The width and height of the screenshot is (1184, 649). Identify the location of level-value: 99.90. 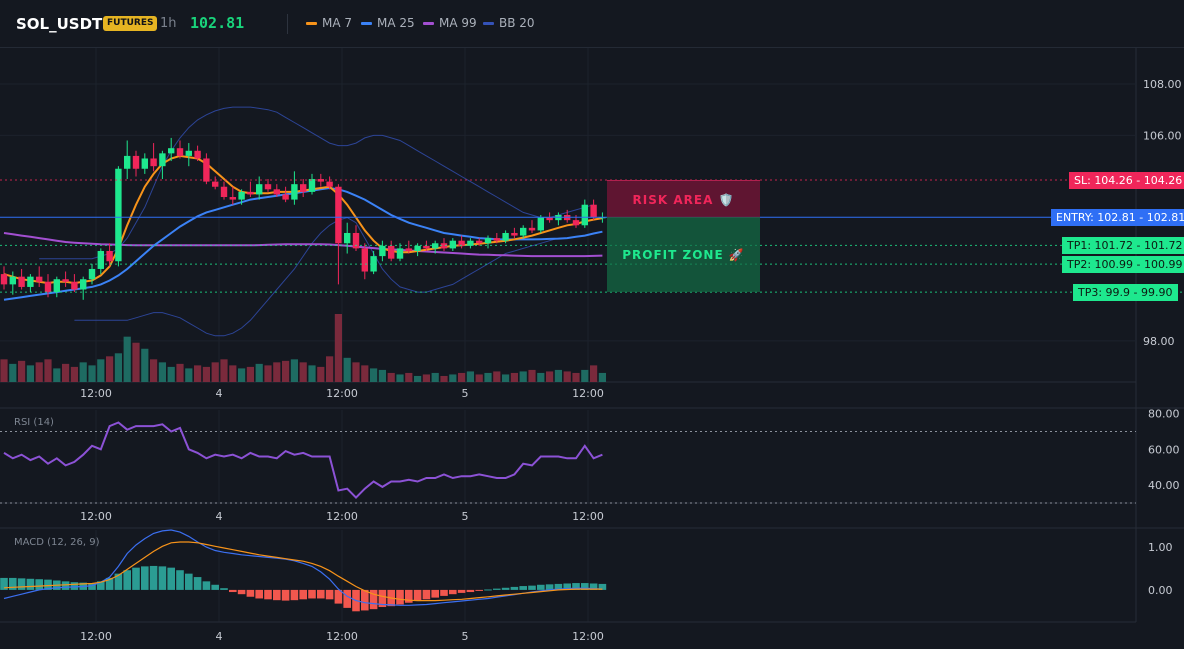
(1157, 292).